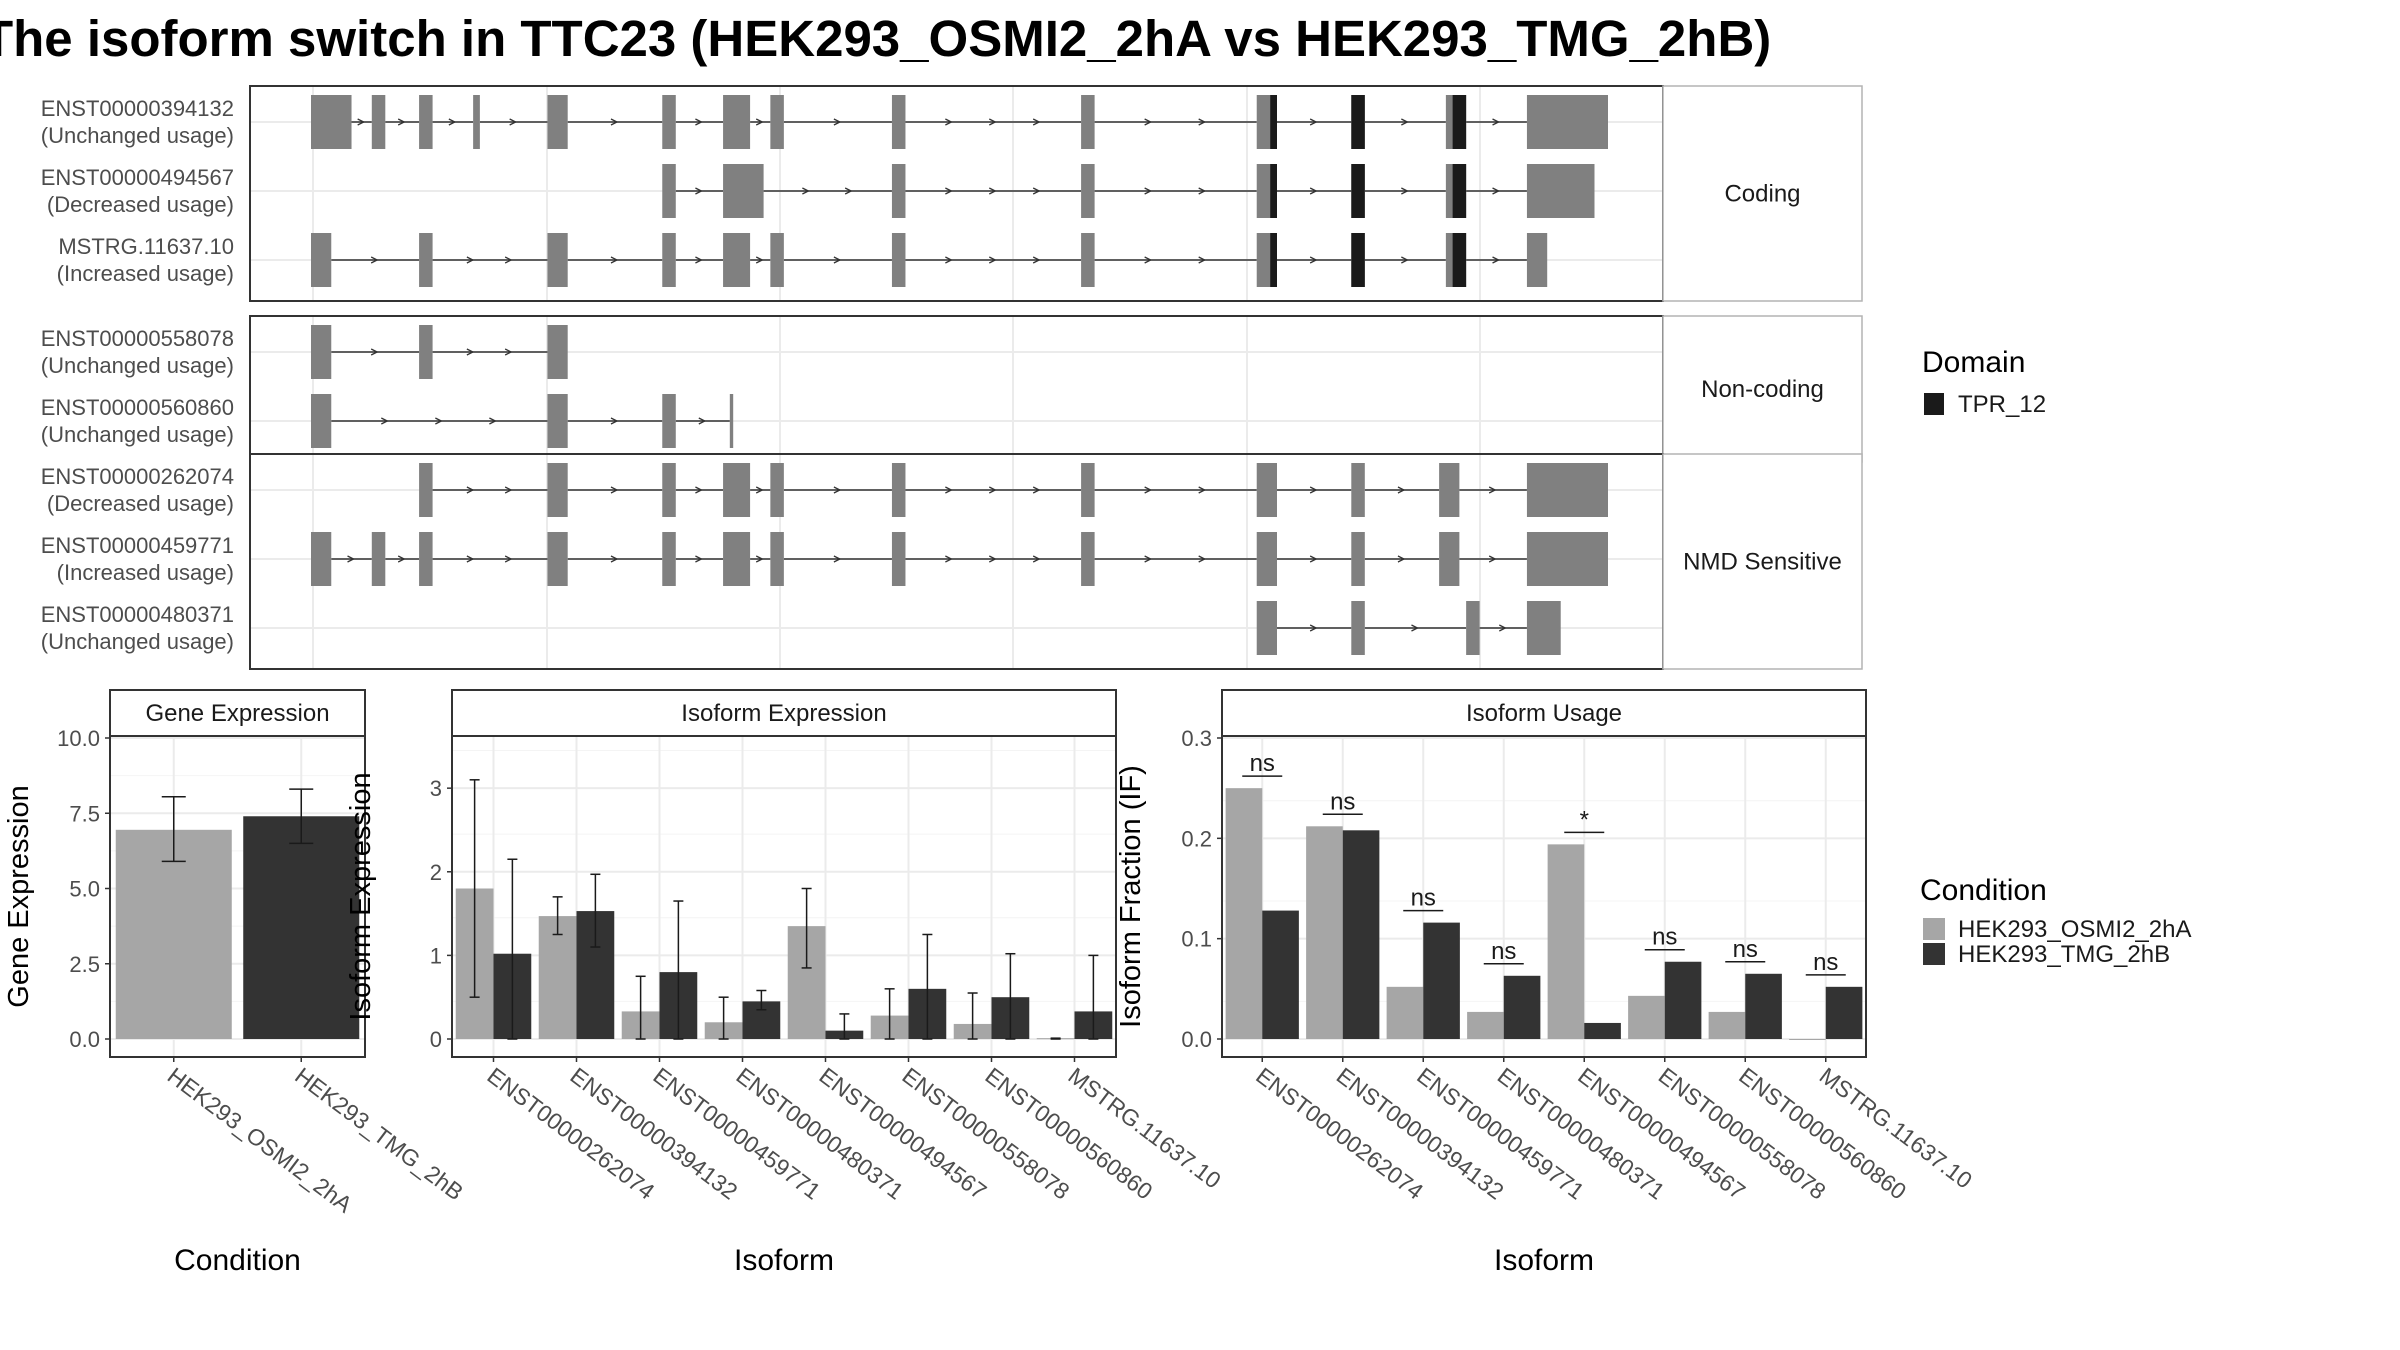 The image size is (2400, 1350). I want to click on y-axis-title: Isoform Expression, so click(361, 896).